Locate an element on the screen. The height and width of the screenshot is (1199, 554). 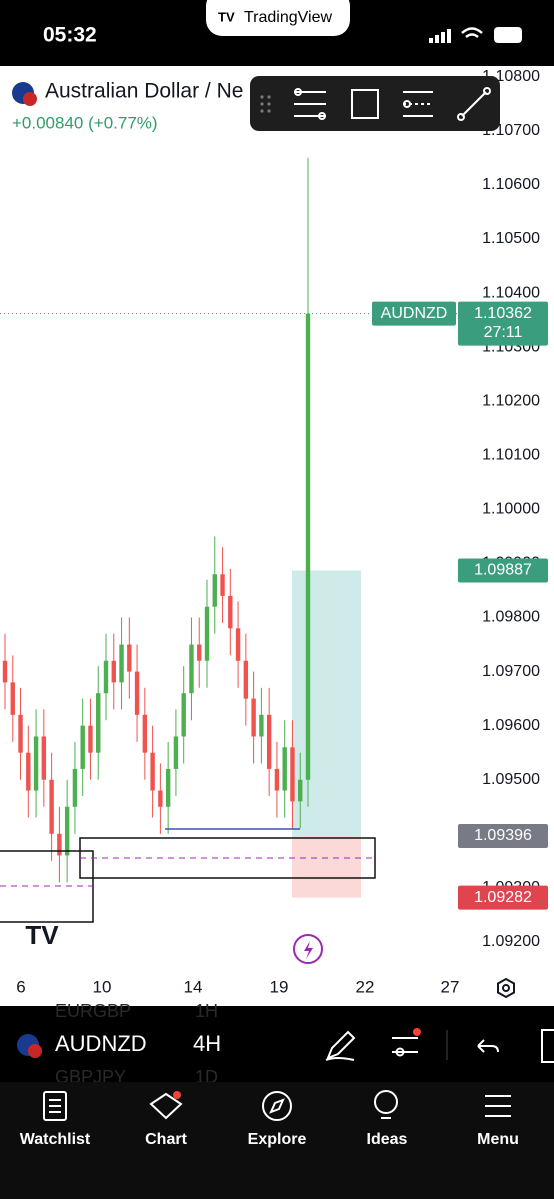
watchlist-icon is located at coordinates (55, 1106).